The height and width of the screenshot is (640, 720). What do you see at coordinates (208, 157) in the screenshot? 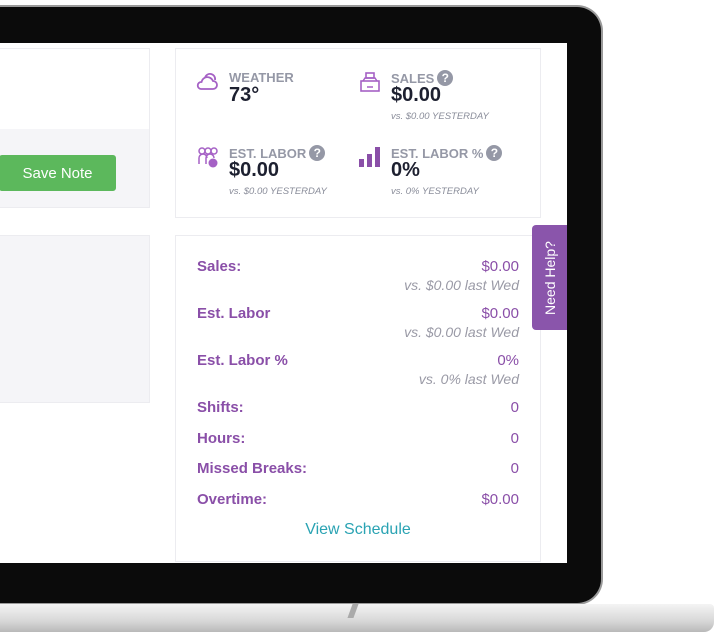
I see `people-icon` at bounding box center [208, 157].